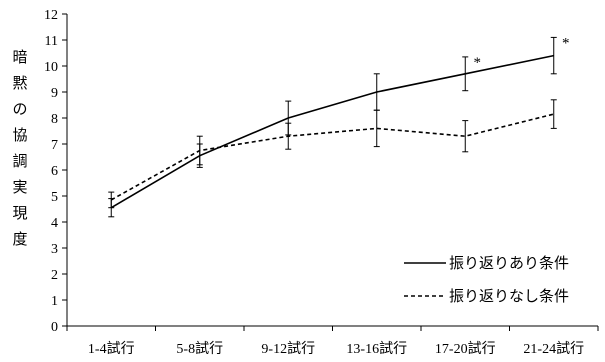  What do you see at coordinates (465, 349) in the screenshot?
I see `x-tick-label: 17-20試行` at bounding box center [465, 349].